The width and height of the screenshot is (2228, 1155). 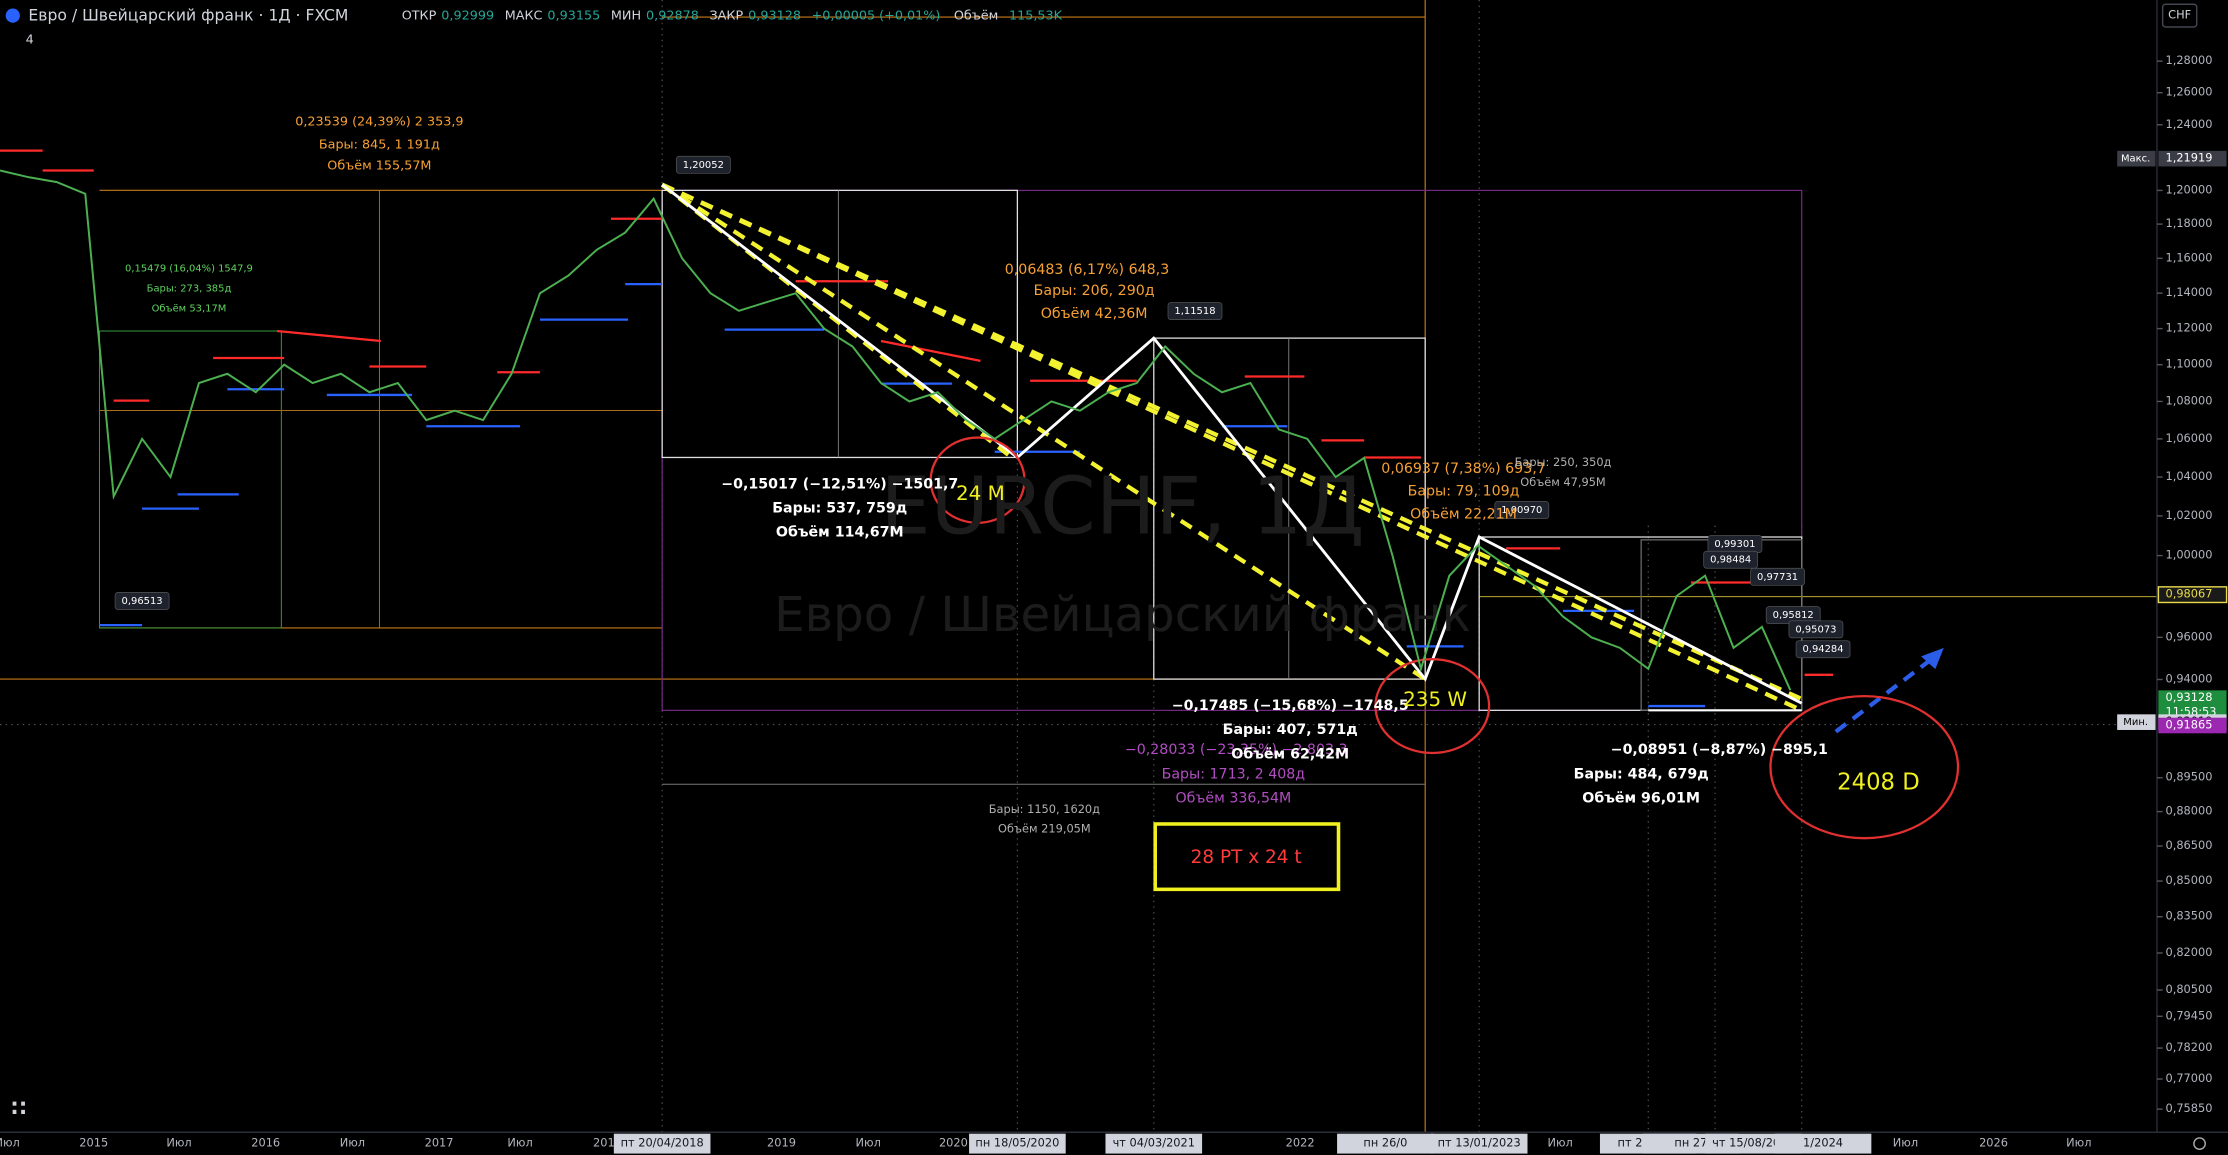 I want to click on indicator-count: 4, so click(x=30, y=39).